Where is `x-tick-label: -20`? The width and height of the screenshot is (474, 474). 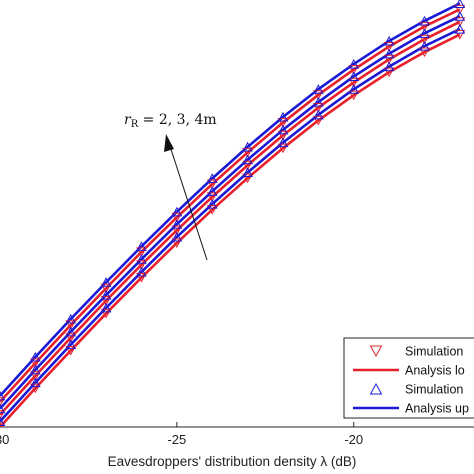
x-tick-label: -20 is located at coordinates (353, 439).